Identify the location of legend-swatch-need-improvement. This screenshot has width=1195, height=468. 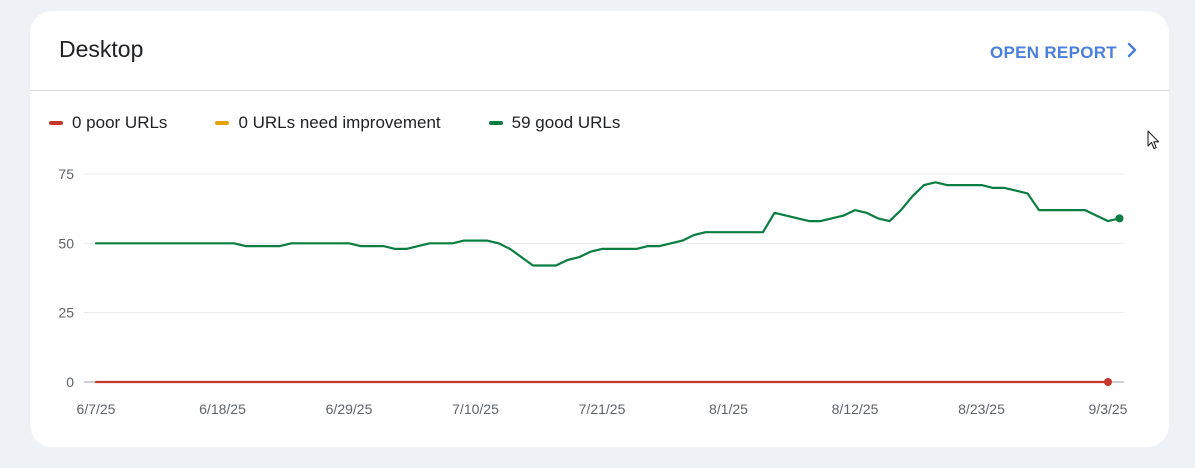
(222, 123).